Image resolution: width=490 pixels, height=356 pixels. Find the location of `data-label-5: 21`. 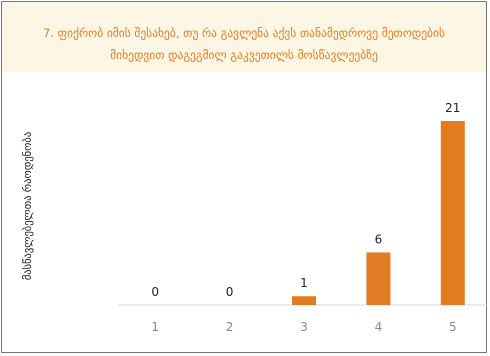

data-label-5: 21 is located at coordinates (452, 108).